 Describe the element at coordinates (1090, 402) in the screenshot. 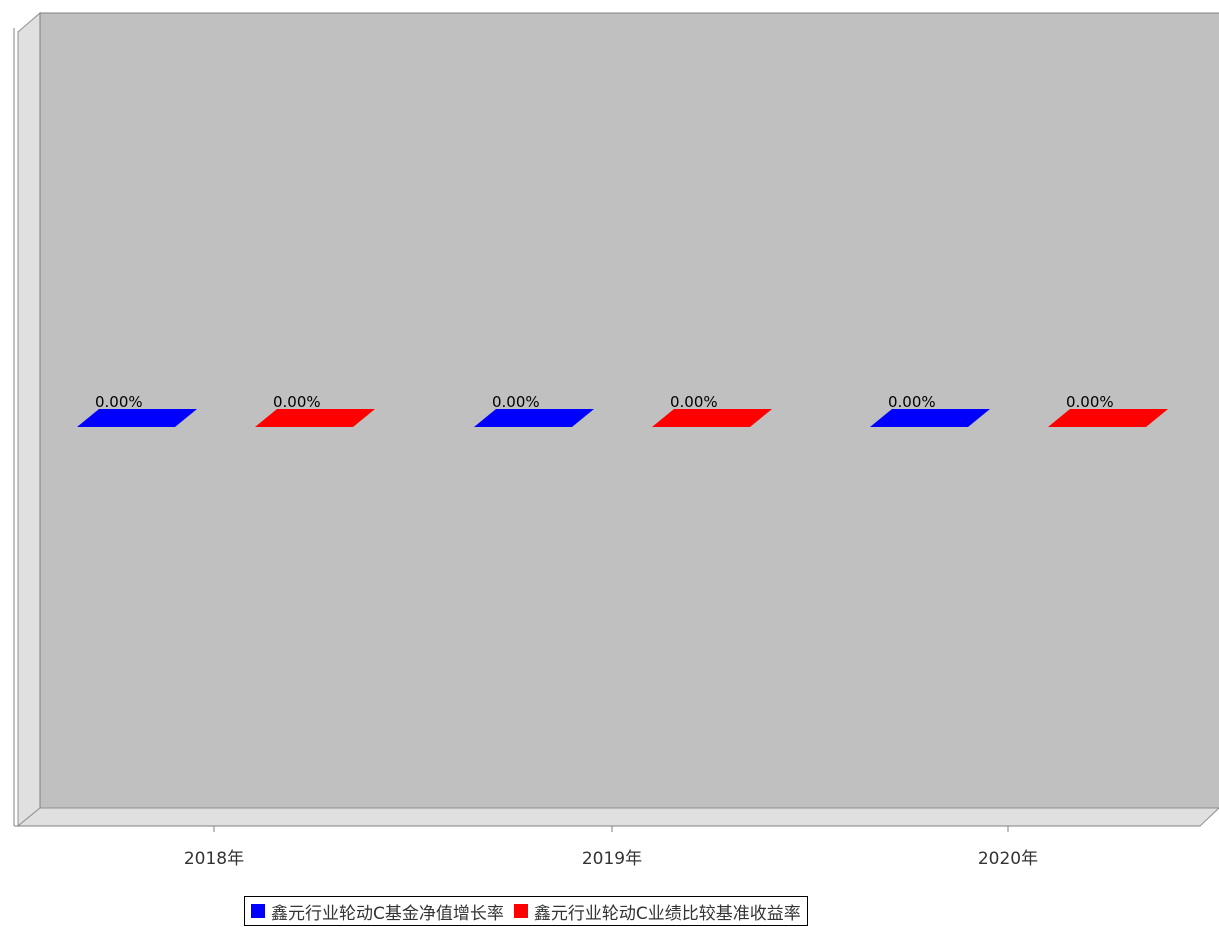

I see `data-label-2-3: 0.00%` at that location.